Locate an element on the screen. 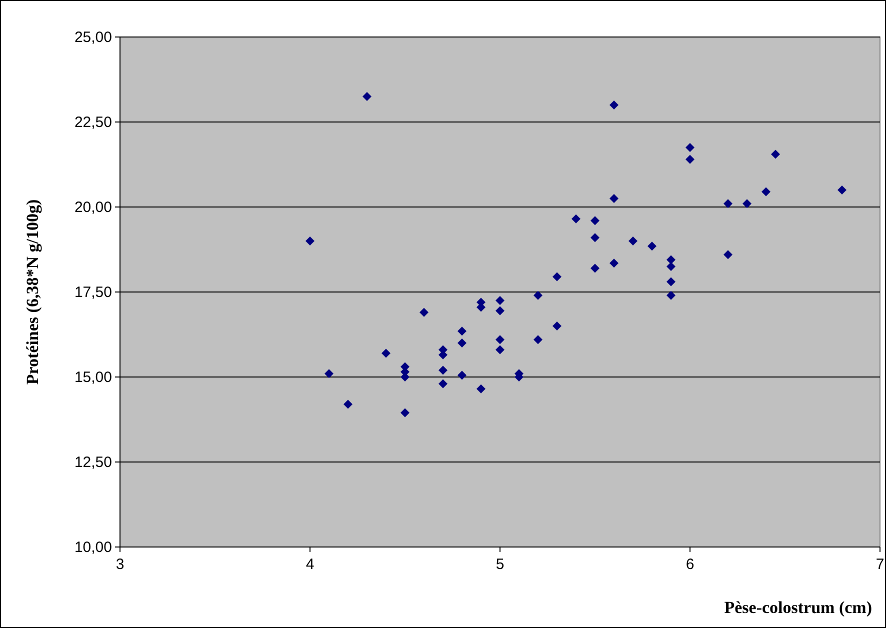 The width and height of the screenshot is (886, 628). y-tick-label: 22,50 is located at coordinates (93, 122).